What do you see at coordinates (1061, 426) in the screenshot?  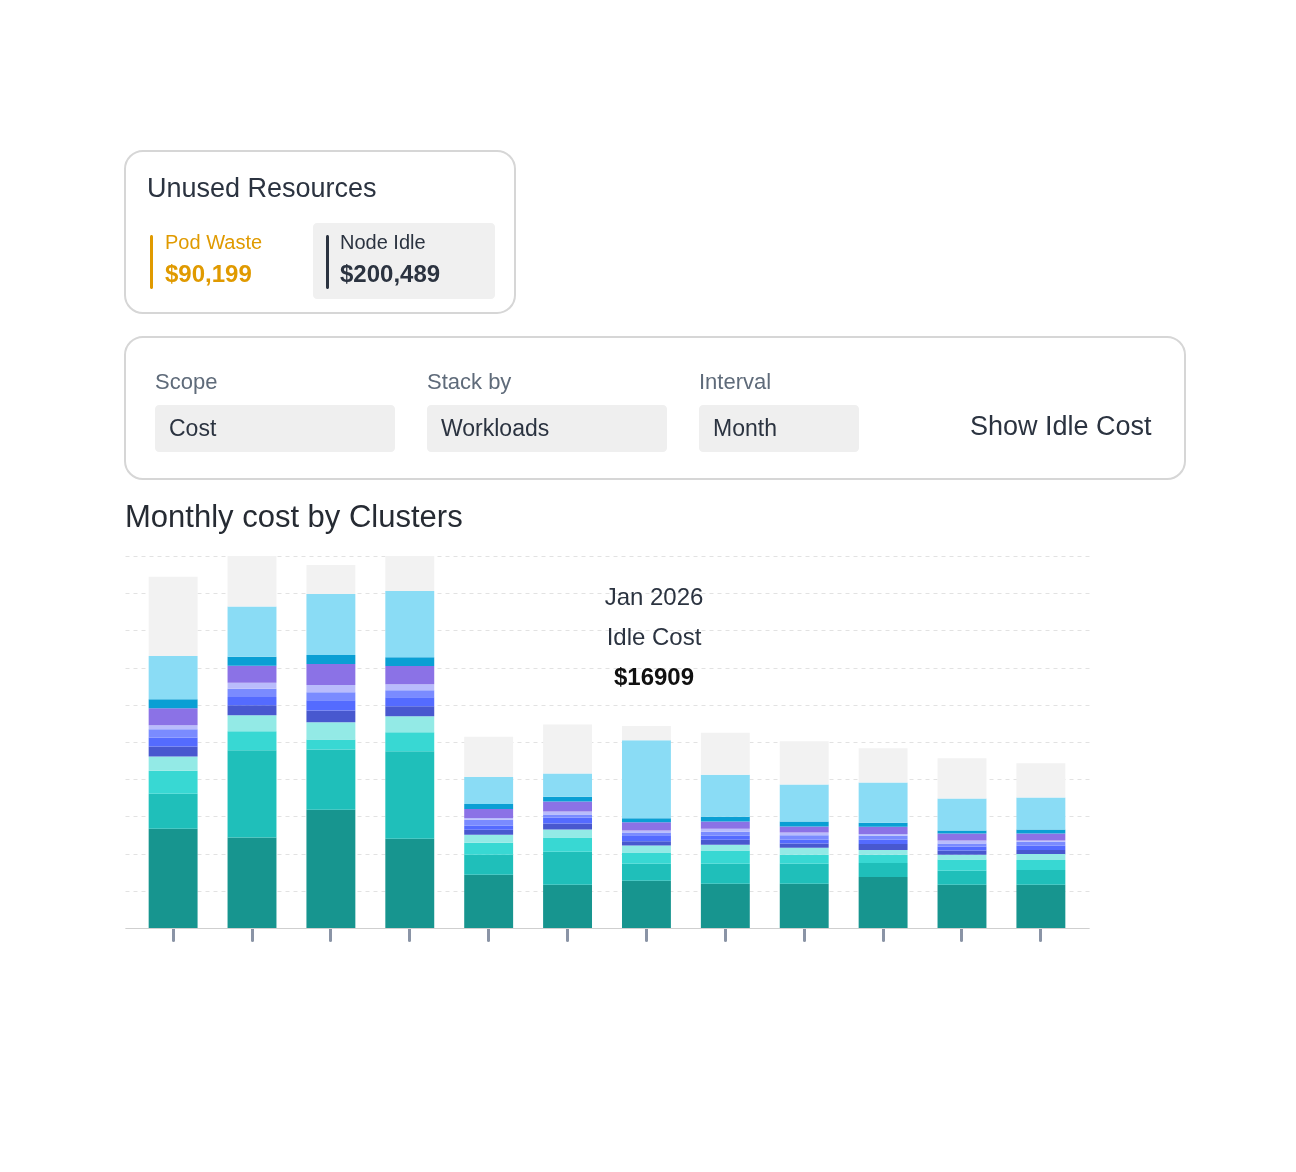 I see `text: Show Idle Cost` at bounding box center [1061, 426].